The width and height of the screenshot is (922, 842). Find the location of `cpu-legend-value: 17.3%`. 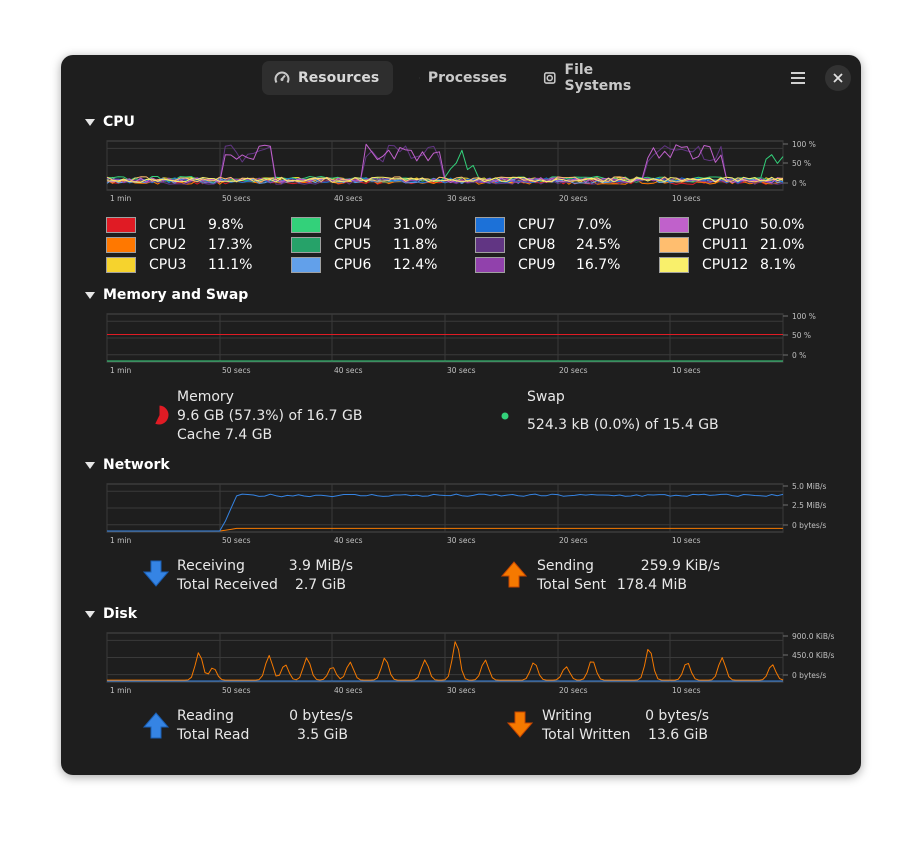

cpu-legend-value: 17.3% is located at coordinates (230, 245).